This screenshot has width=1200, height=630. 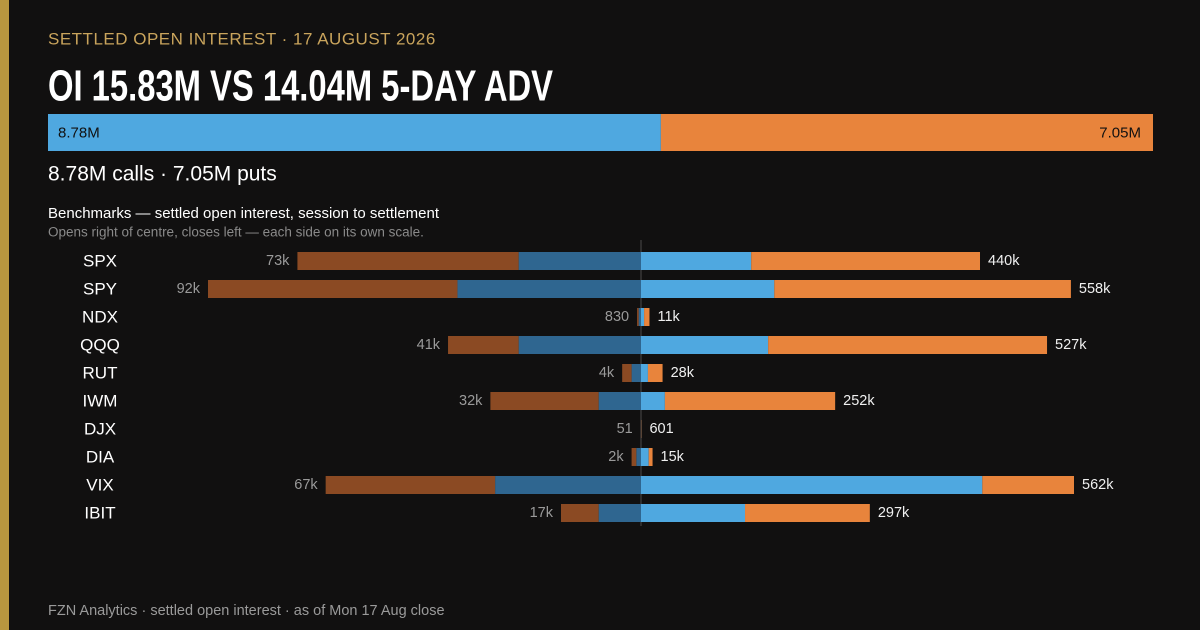 I want to click on ticker-label: DJX, so click(x=100, y=428).